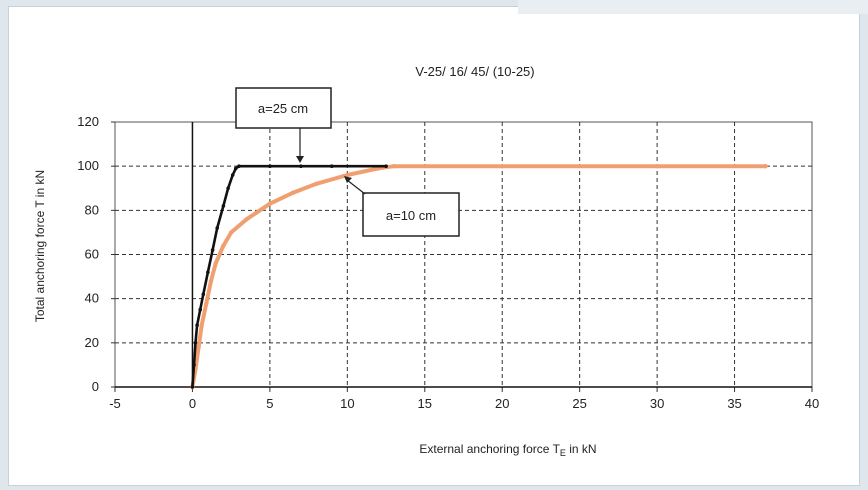 This screenshot has width=868, height=490. Describe the element at coordinates (734, 403) in the screenshot. I see `x-tick-label: 35` at that location.